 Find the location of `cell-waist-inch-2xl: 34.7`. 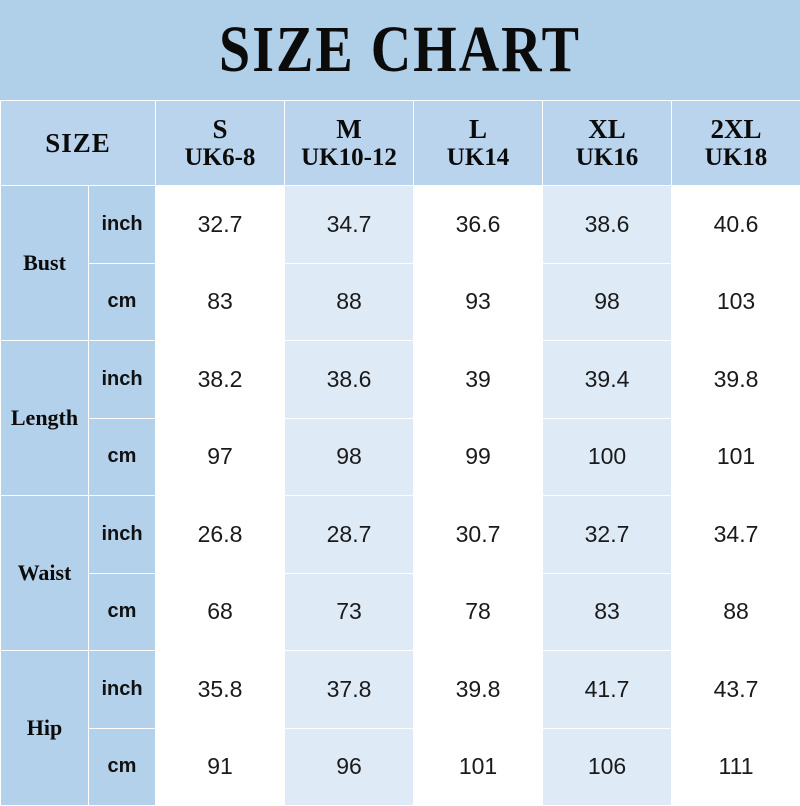

cell-waist-inch-2xl: 34.7 is located at coordinates (736, 535).